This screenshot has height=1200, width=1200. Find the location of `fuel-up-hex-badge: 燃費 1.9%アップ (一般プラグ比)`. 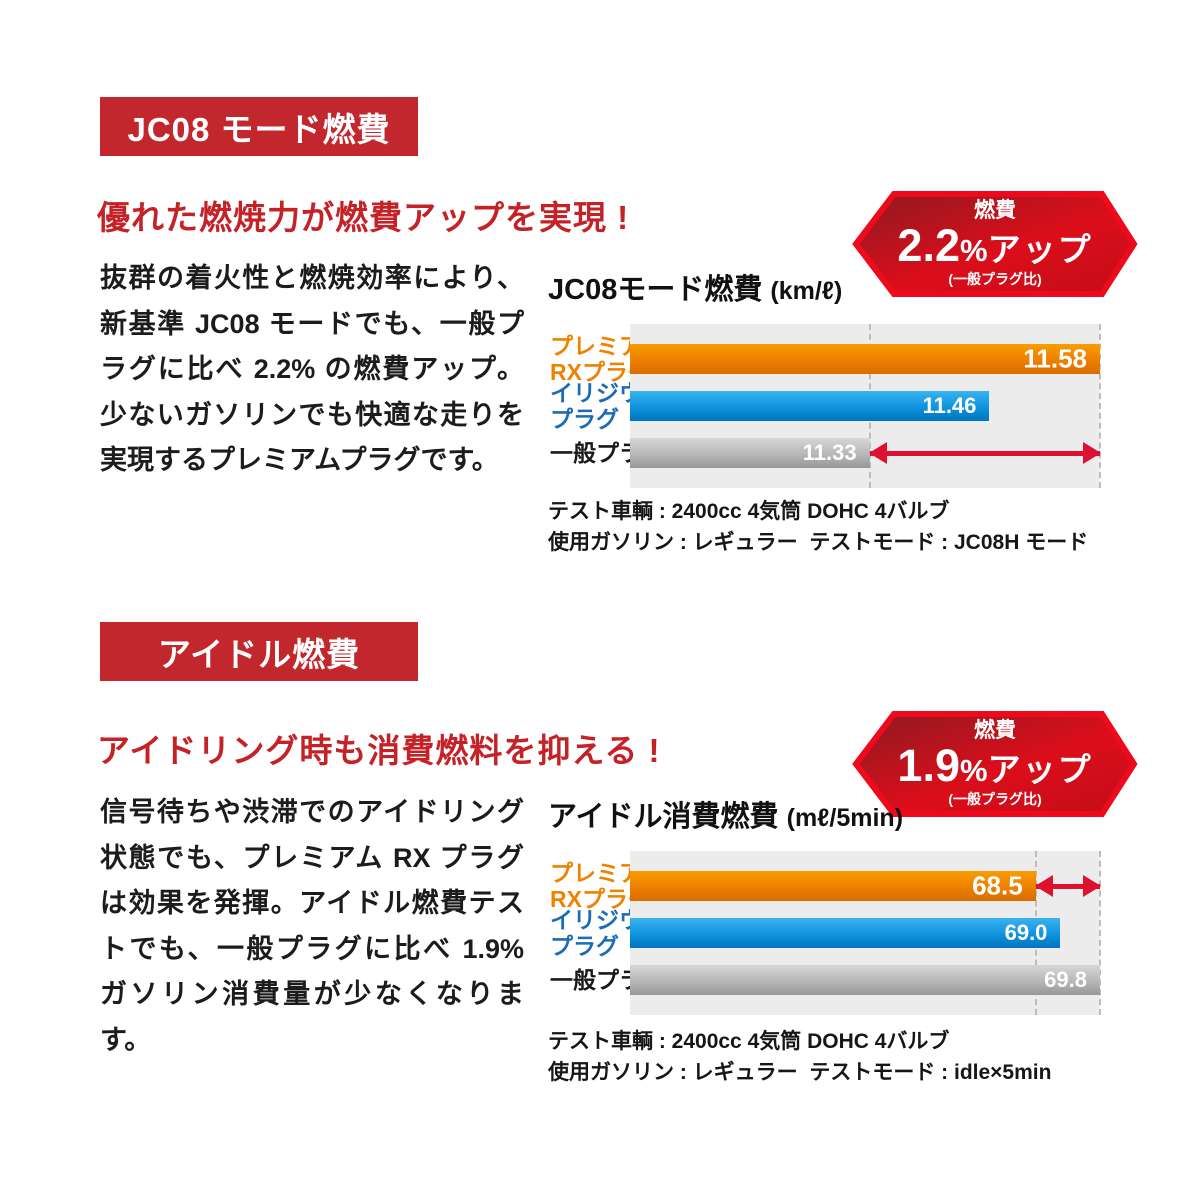

fuel-up-hex-badge: 燃費 1.9%アップ (一般プラグ比) is located at coordinates (995, 764).